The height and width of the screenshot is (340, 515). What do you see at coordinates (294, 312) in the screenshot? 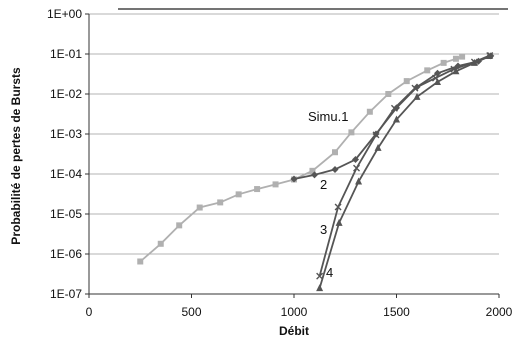
I see `x-tick-label: 1000` at bounding box center [294, 312].